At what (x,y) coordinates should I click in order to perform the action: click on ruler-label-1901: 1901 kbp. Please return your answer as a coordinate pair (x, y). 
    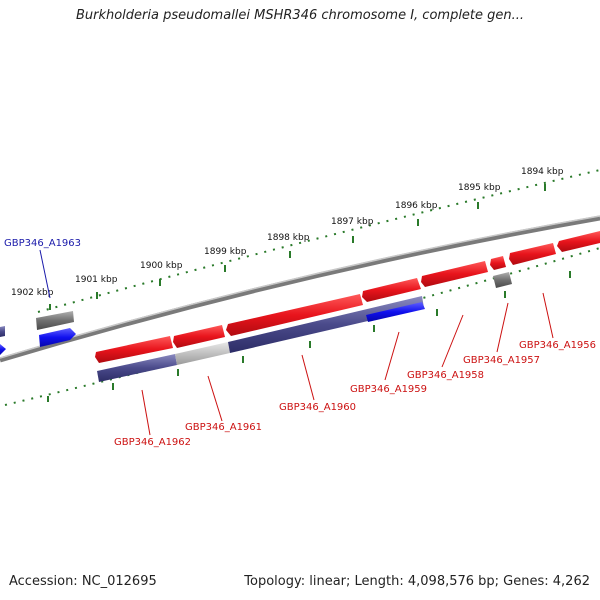
    Looking at the image, I should click on (96, 280).